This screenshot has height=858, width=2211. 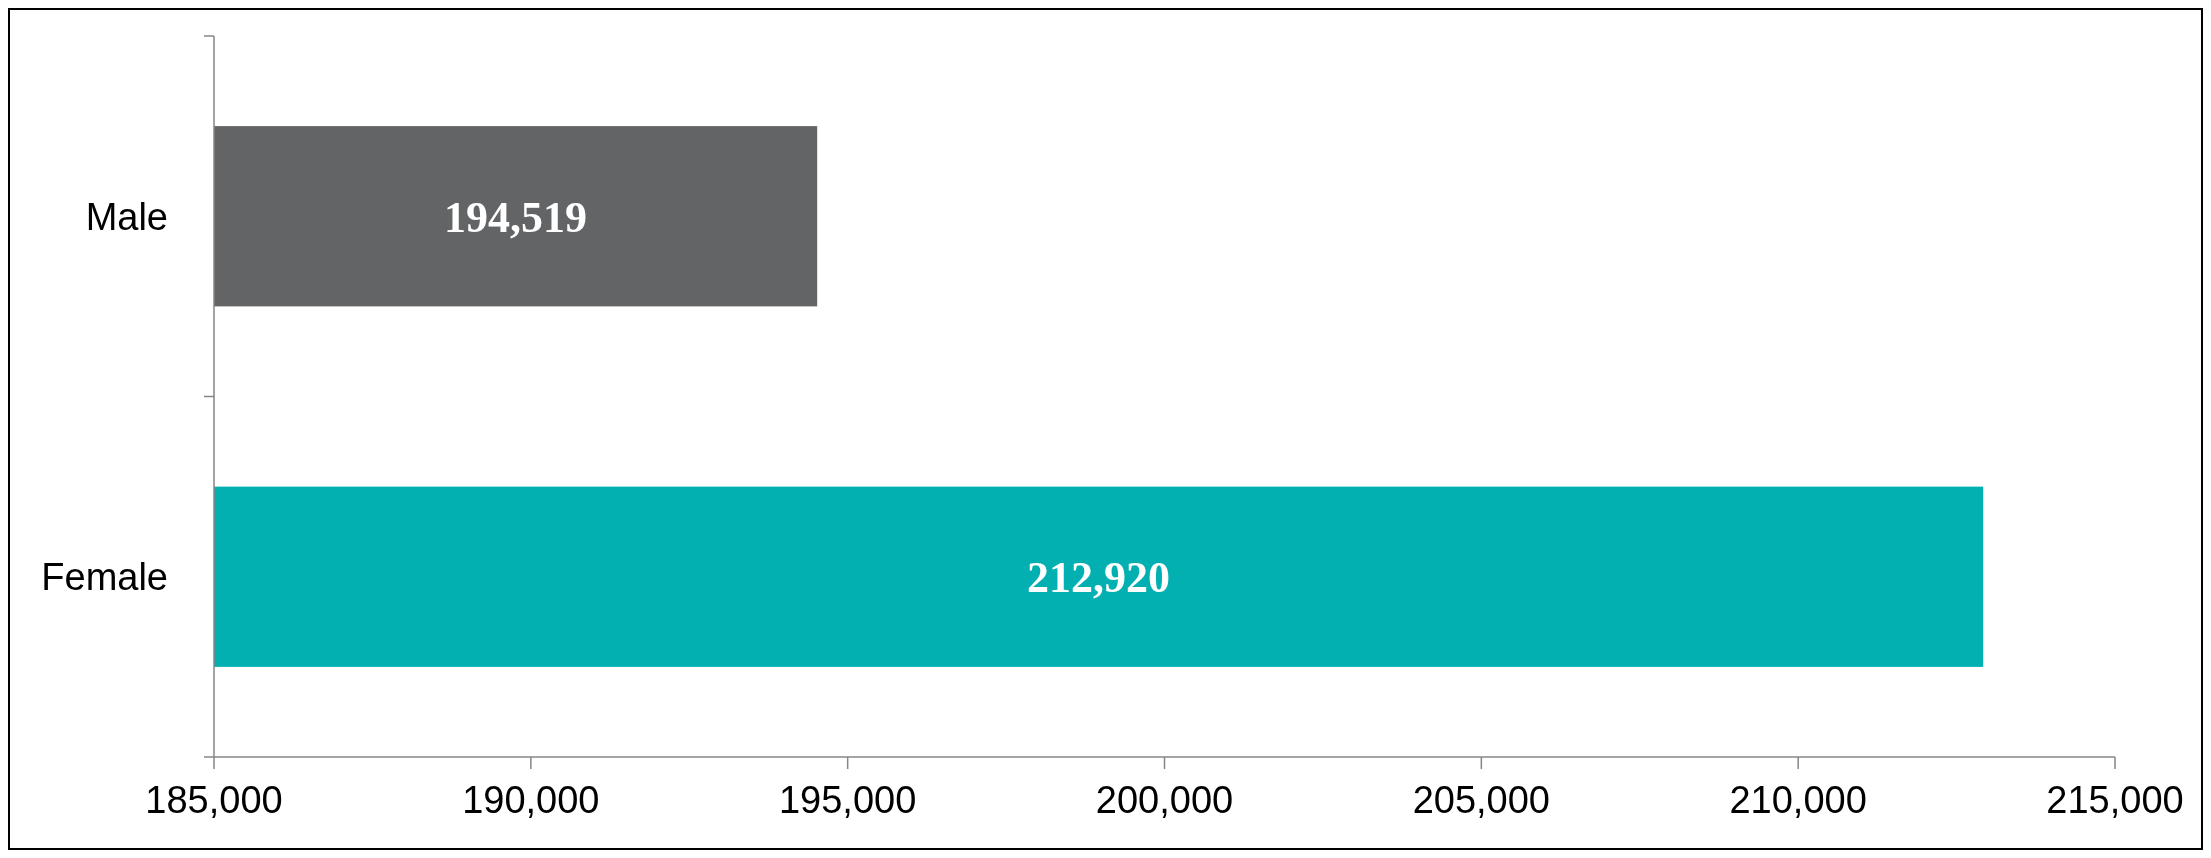 What do you see at coordinates (214, 800) in the screenshot?
I see `x-tick-label: 185,000` at bounding box center [214, 800].